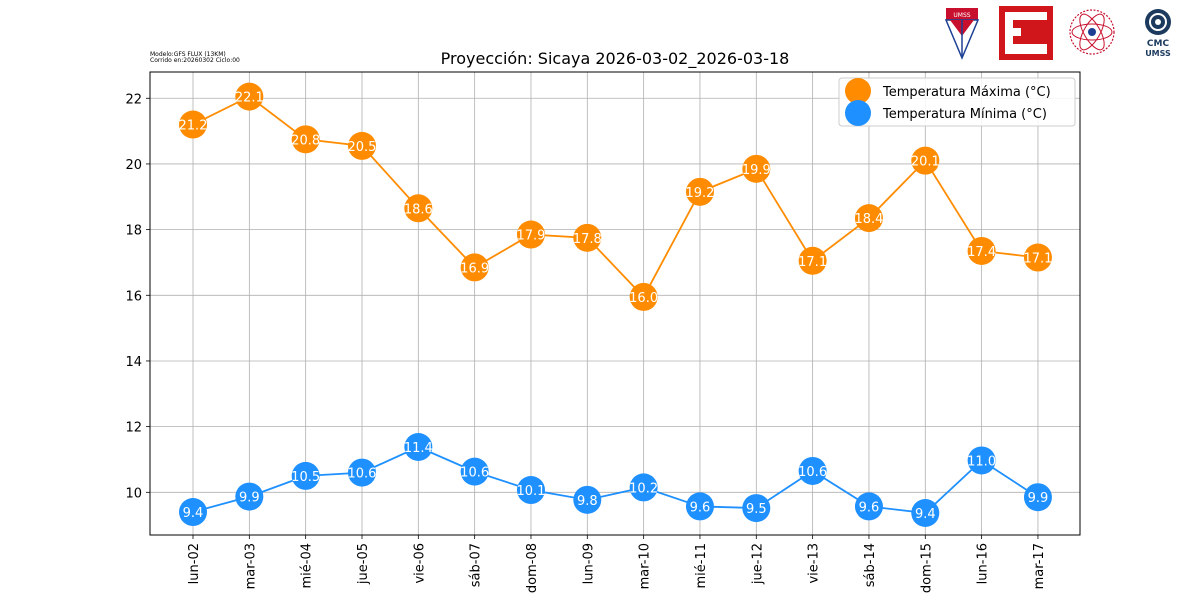  Describe the element at coordinates (957, 102) in the screenshot. I see `legend-box` at that location.